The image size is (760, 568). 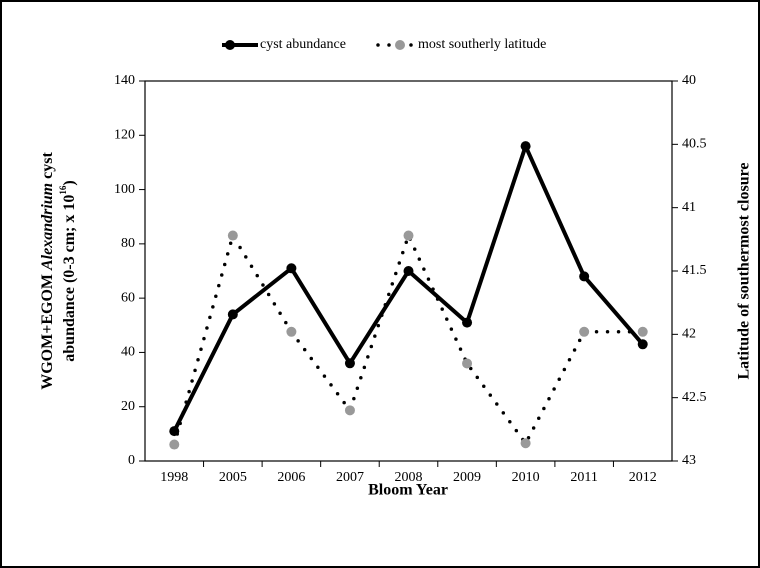 What do you see at coordinates (694, 144) in the screenshot?
I see `y2-tick-label: 40.5` at bounding box center [694, 144].